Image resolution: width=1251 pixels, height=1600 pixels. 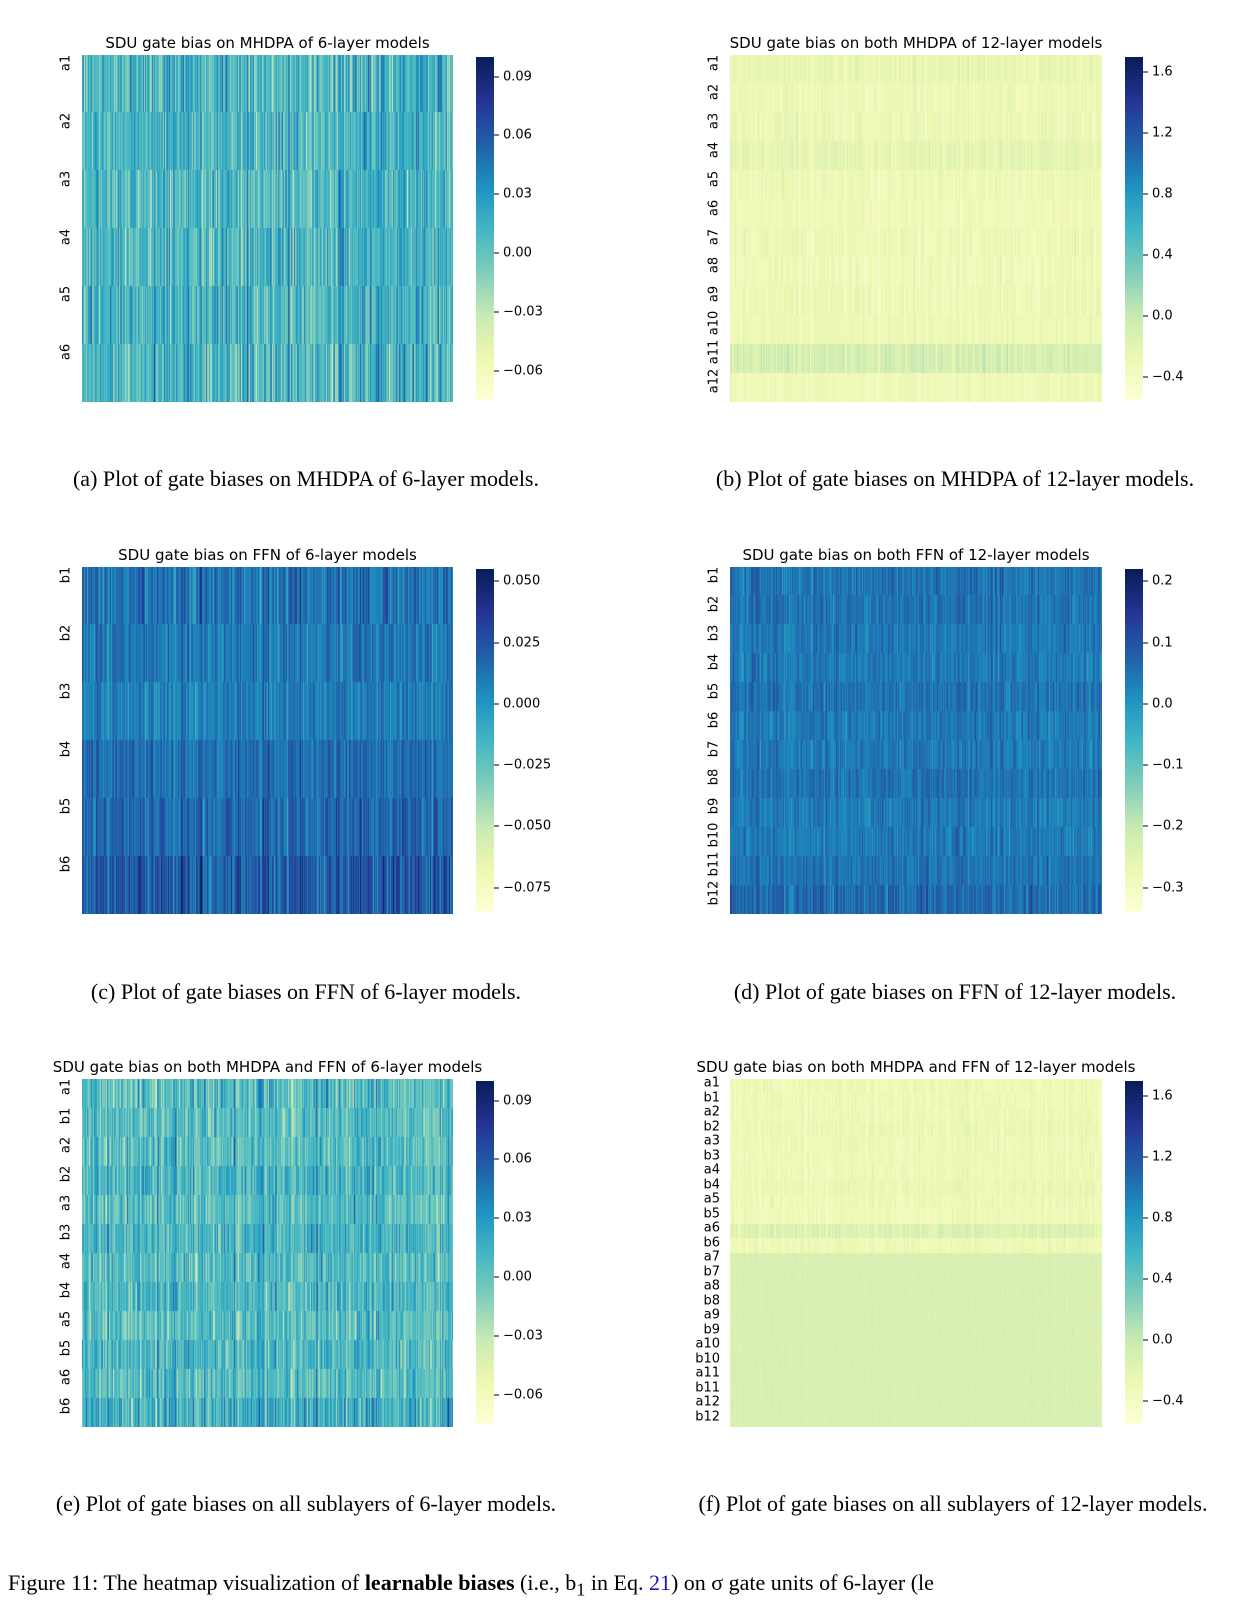 I want to click on row-label: a9, so click(x=714, y=294).